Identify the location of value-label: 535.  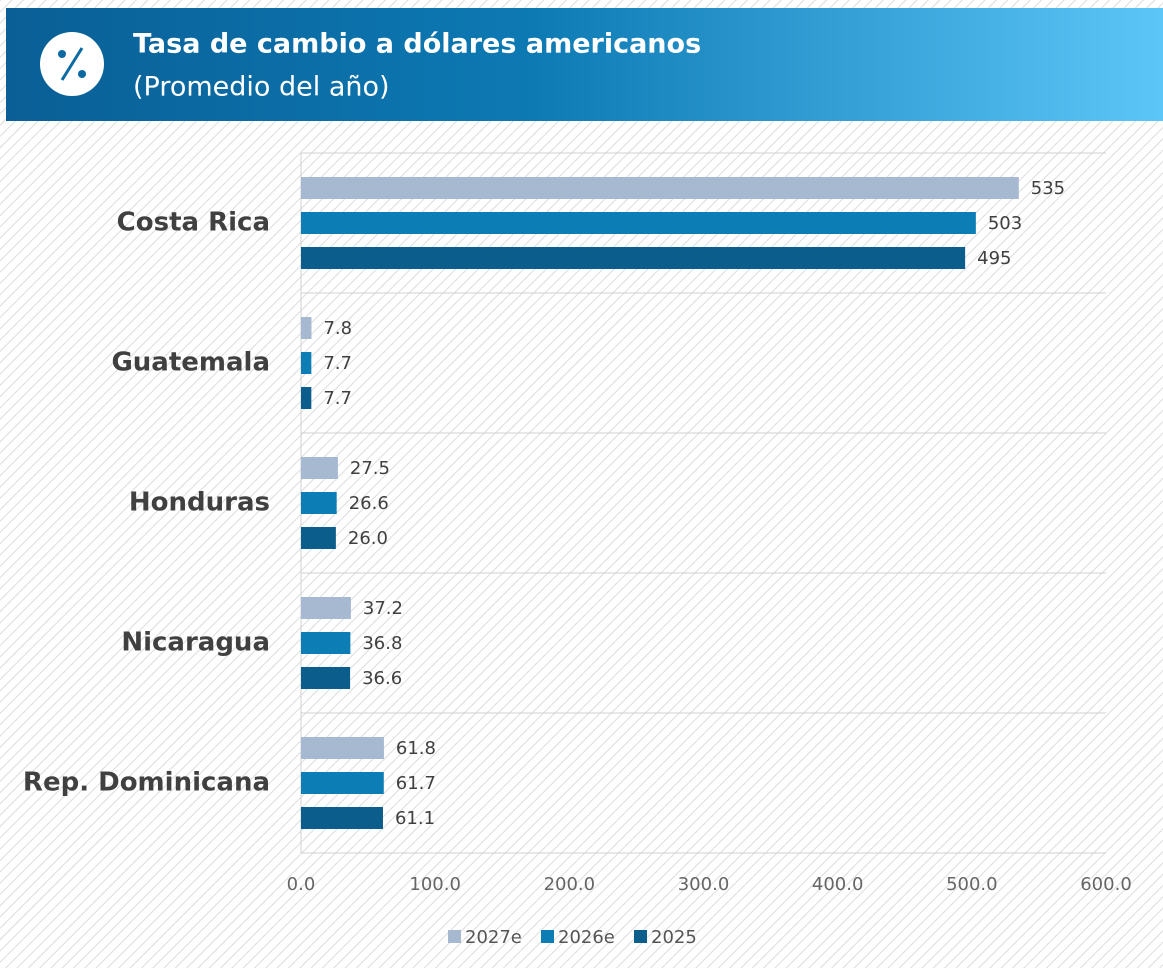
(1048, 188).